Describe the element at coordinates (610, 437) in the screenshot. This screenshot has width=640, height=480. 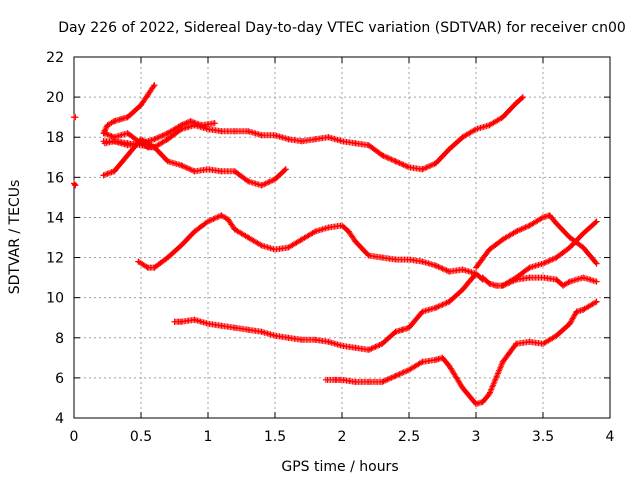
I see `x-tick-label: 4` at that location.